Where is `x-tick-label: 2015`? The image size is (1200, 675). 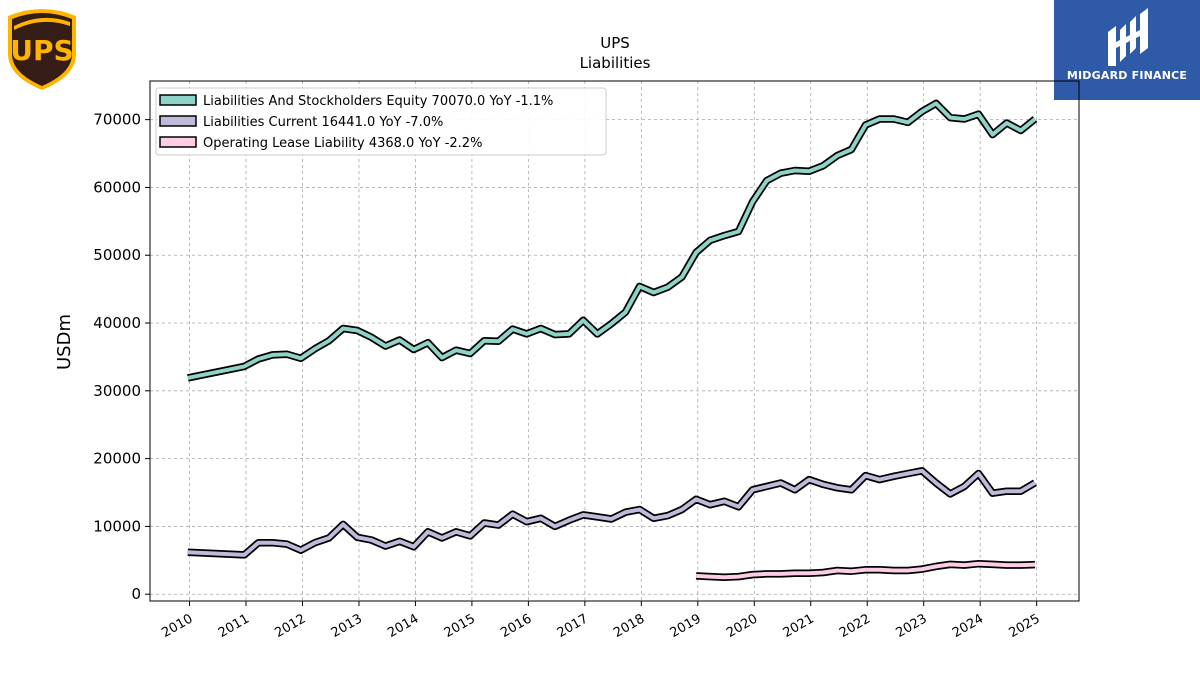
x-tick-label: 2015 is located at coordinates (460, 626).